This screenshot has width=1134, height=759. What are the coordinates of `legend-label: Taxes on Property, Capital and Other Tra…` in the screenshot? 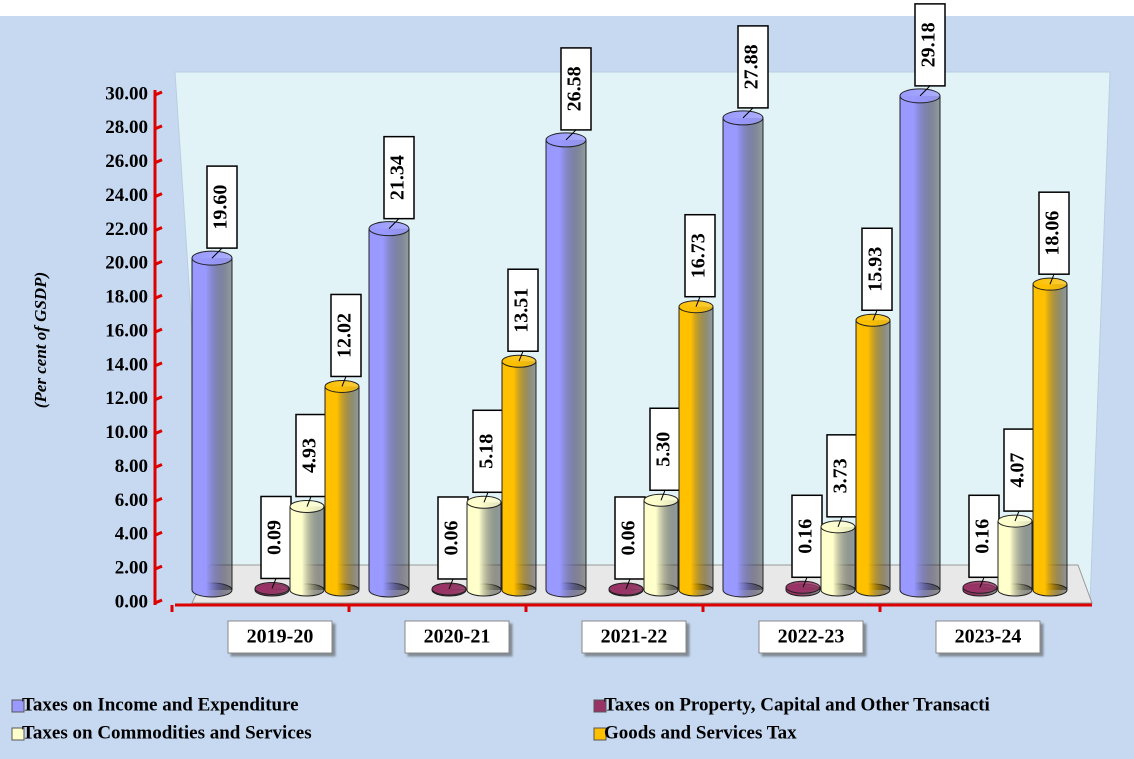 It's located at (797, 704).